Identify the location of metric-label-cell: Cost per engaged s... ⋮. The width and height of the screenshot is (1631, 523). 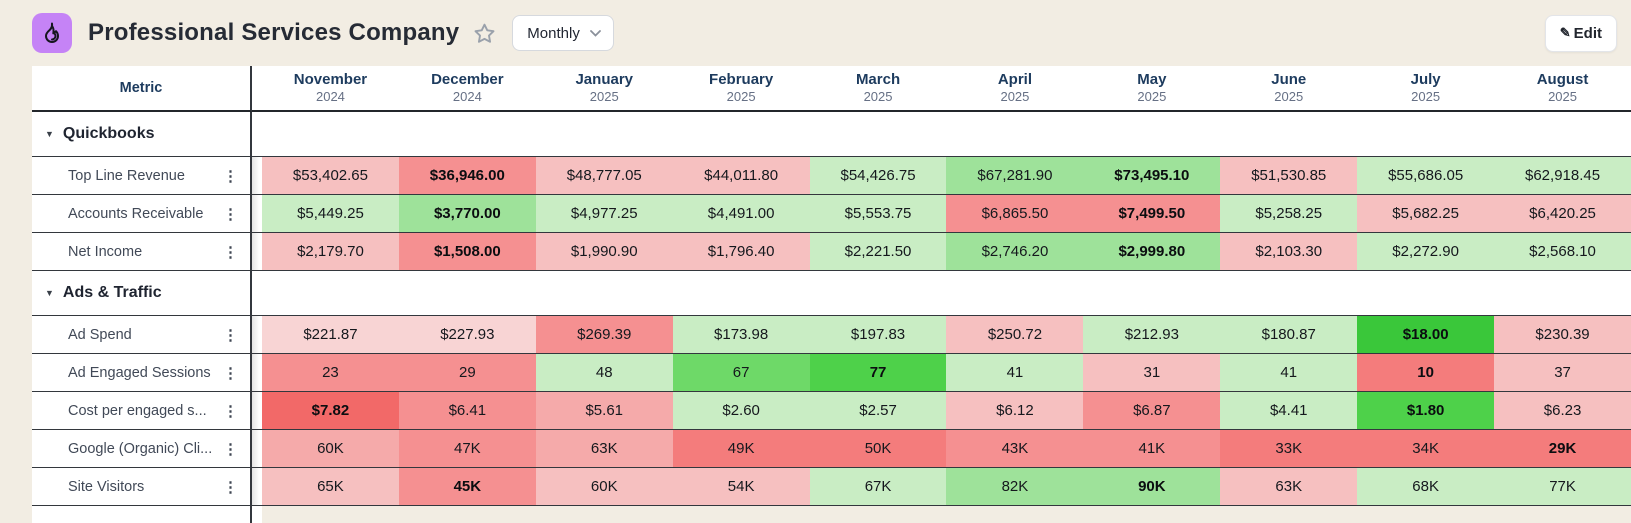
(142, 411).